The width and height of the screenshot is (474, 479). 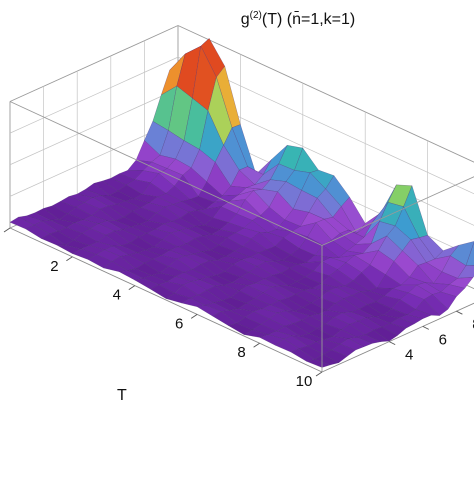 What do you see at coordinates (179, 323) in the screenshot?
I see `x-tick-label: 6` at bounding box center [179, 323].